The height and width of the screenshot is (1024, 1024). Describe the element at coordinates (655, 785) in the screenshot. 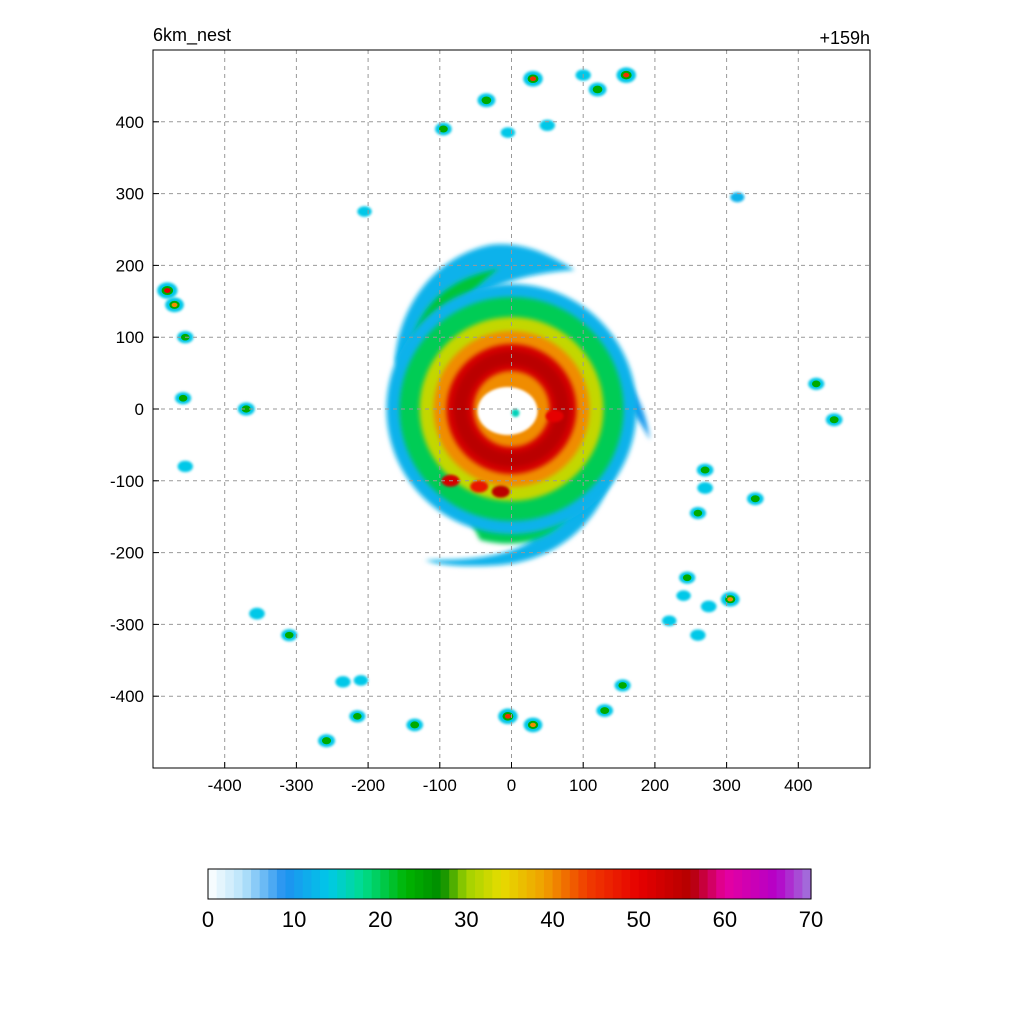

I see `x-tick-label: 200` at that location.